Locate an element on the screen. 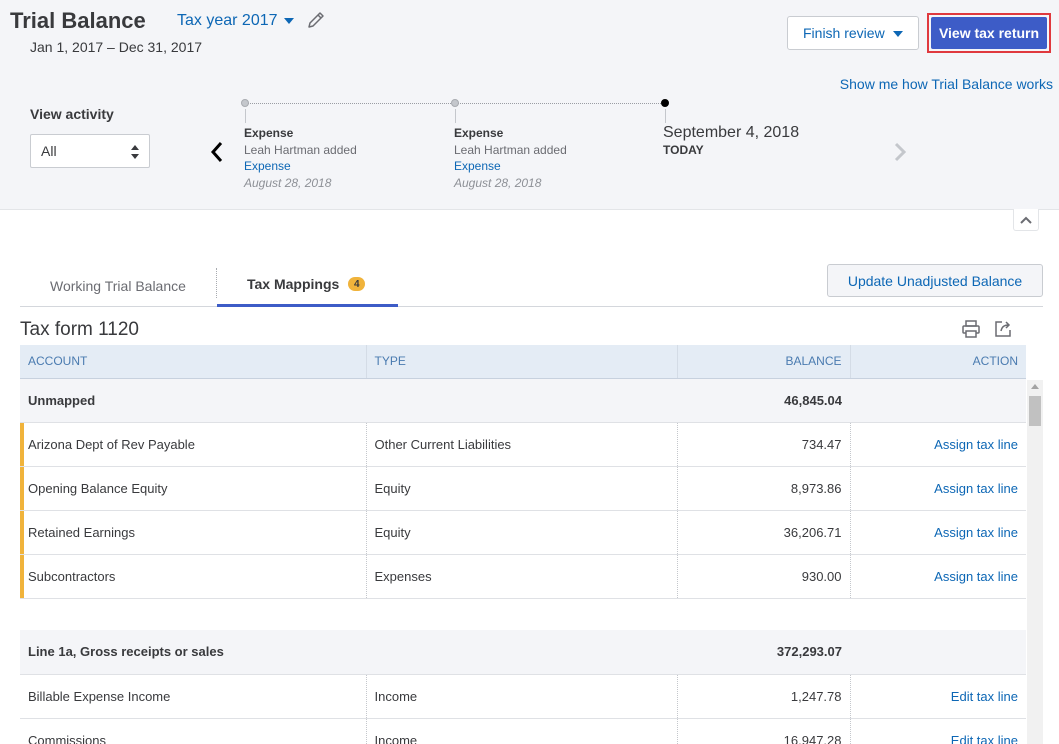 Image resolution: width=1059 pixels, height=744 pixels. view-activity-label: View activity is located at coordinates (72, 114).